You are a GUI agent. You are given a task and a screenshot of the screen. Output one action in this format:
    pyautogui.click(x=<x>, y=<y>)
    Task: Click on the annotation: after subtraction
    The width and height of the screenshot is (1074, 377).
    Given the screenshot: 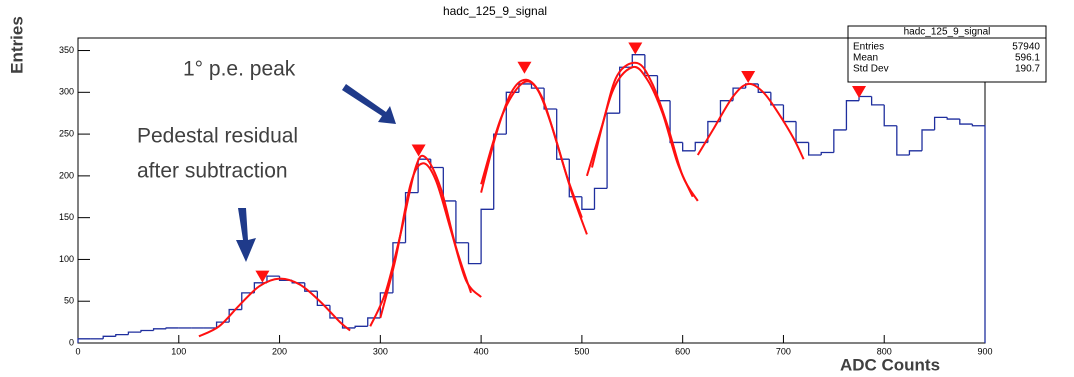 What is the action you would take?
    pyautogui.click(x=212, y=171)
    